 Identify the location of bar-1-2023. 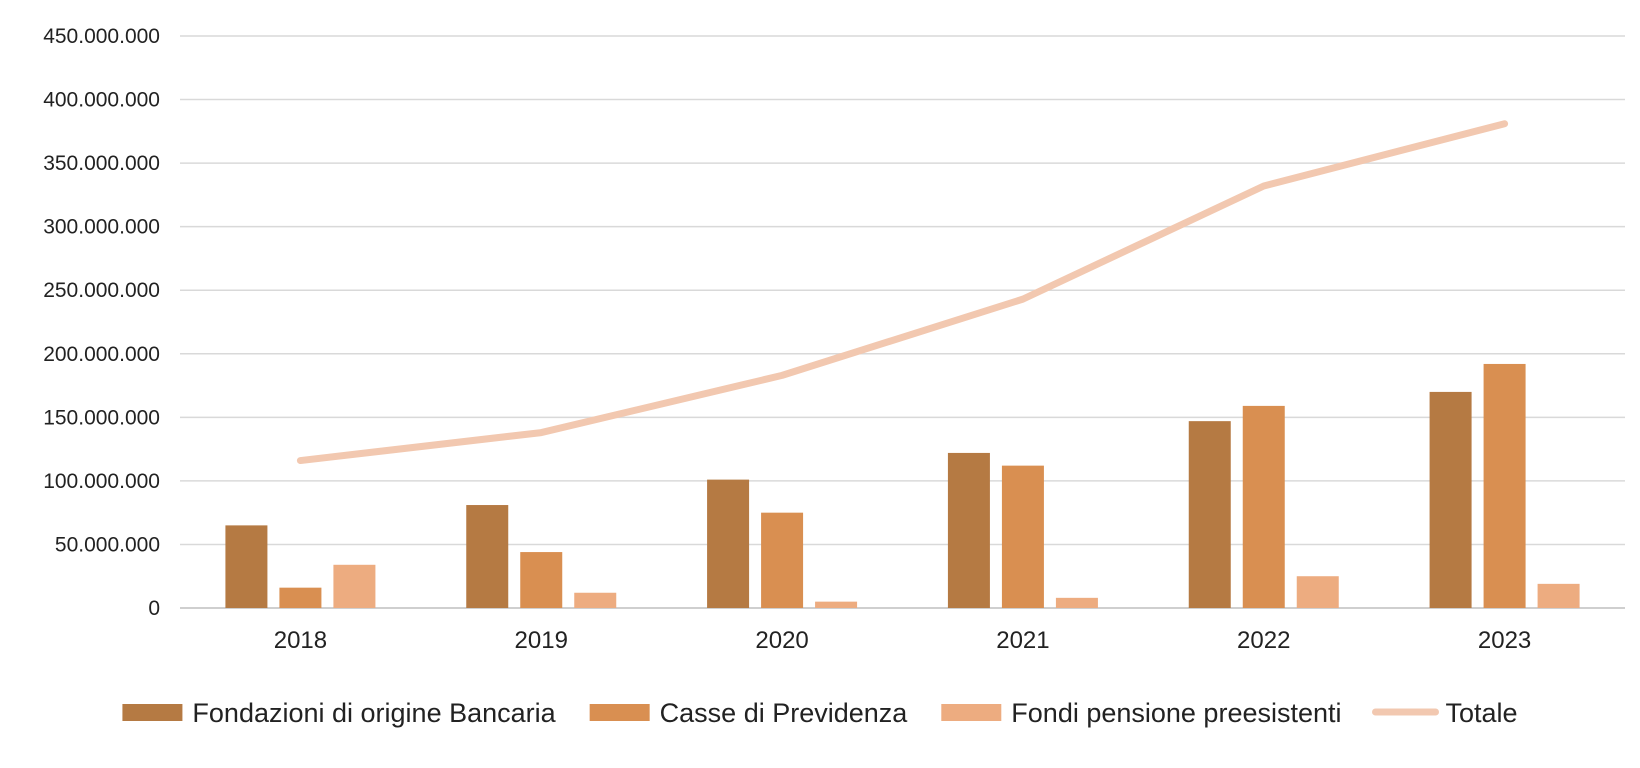
(1450, 499).